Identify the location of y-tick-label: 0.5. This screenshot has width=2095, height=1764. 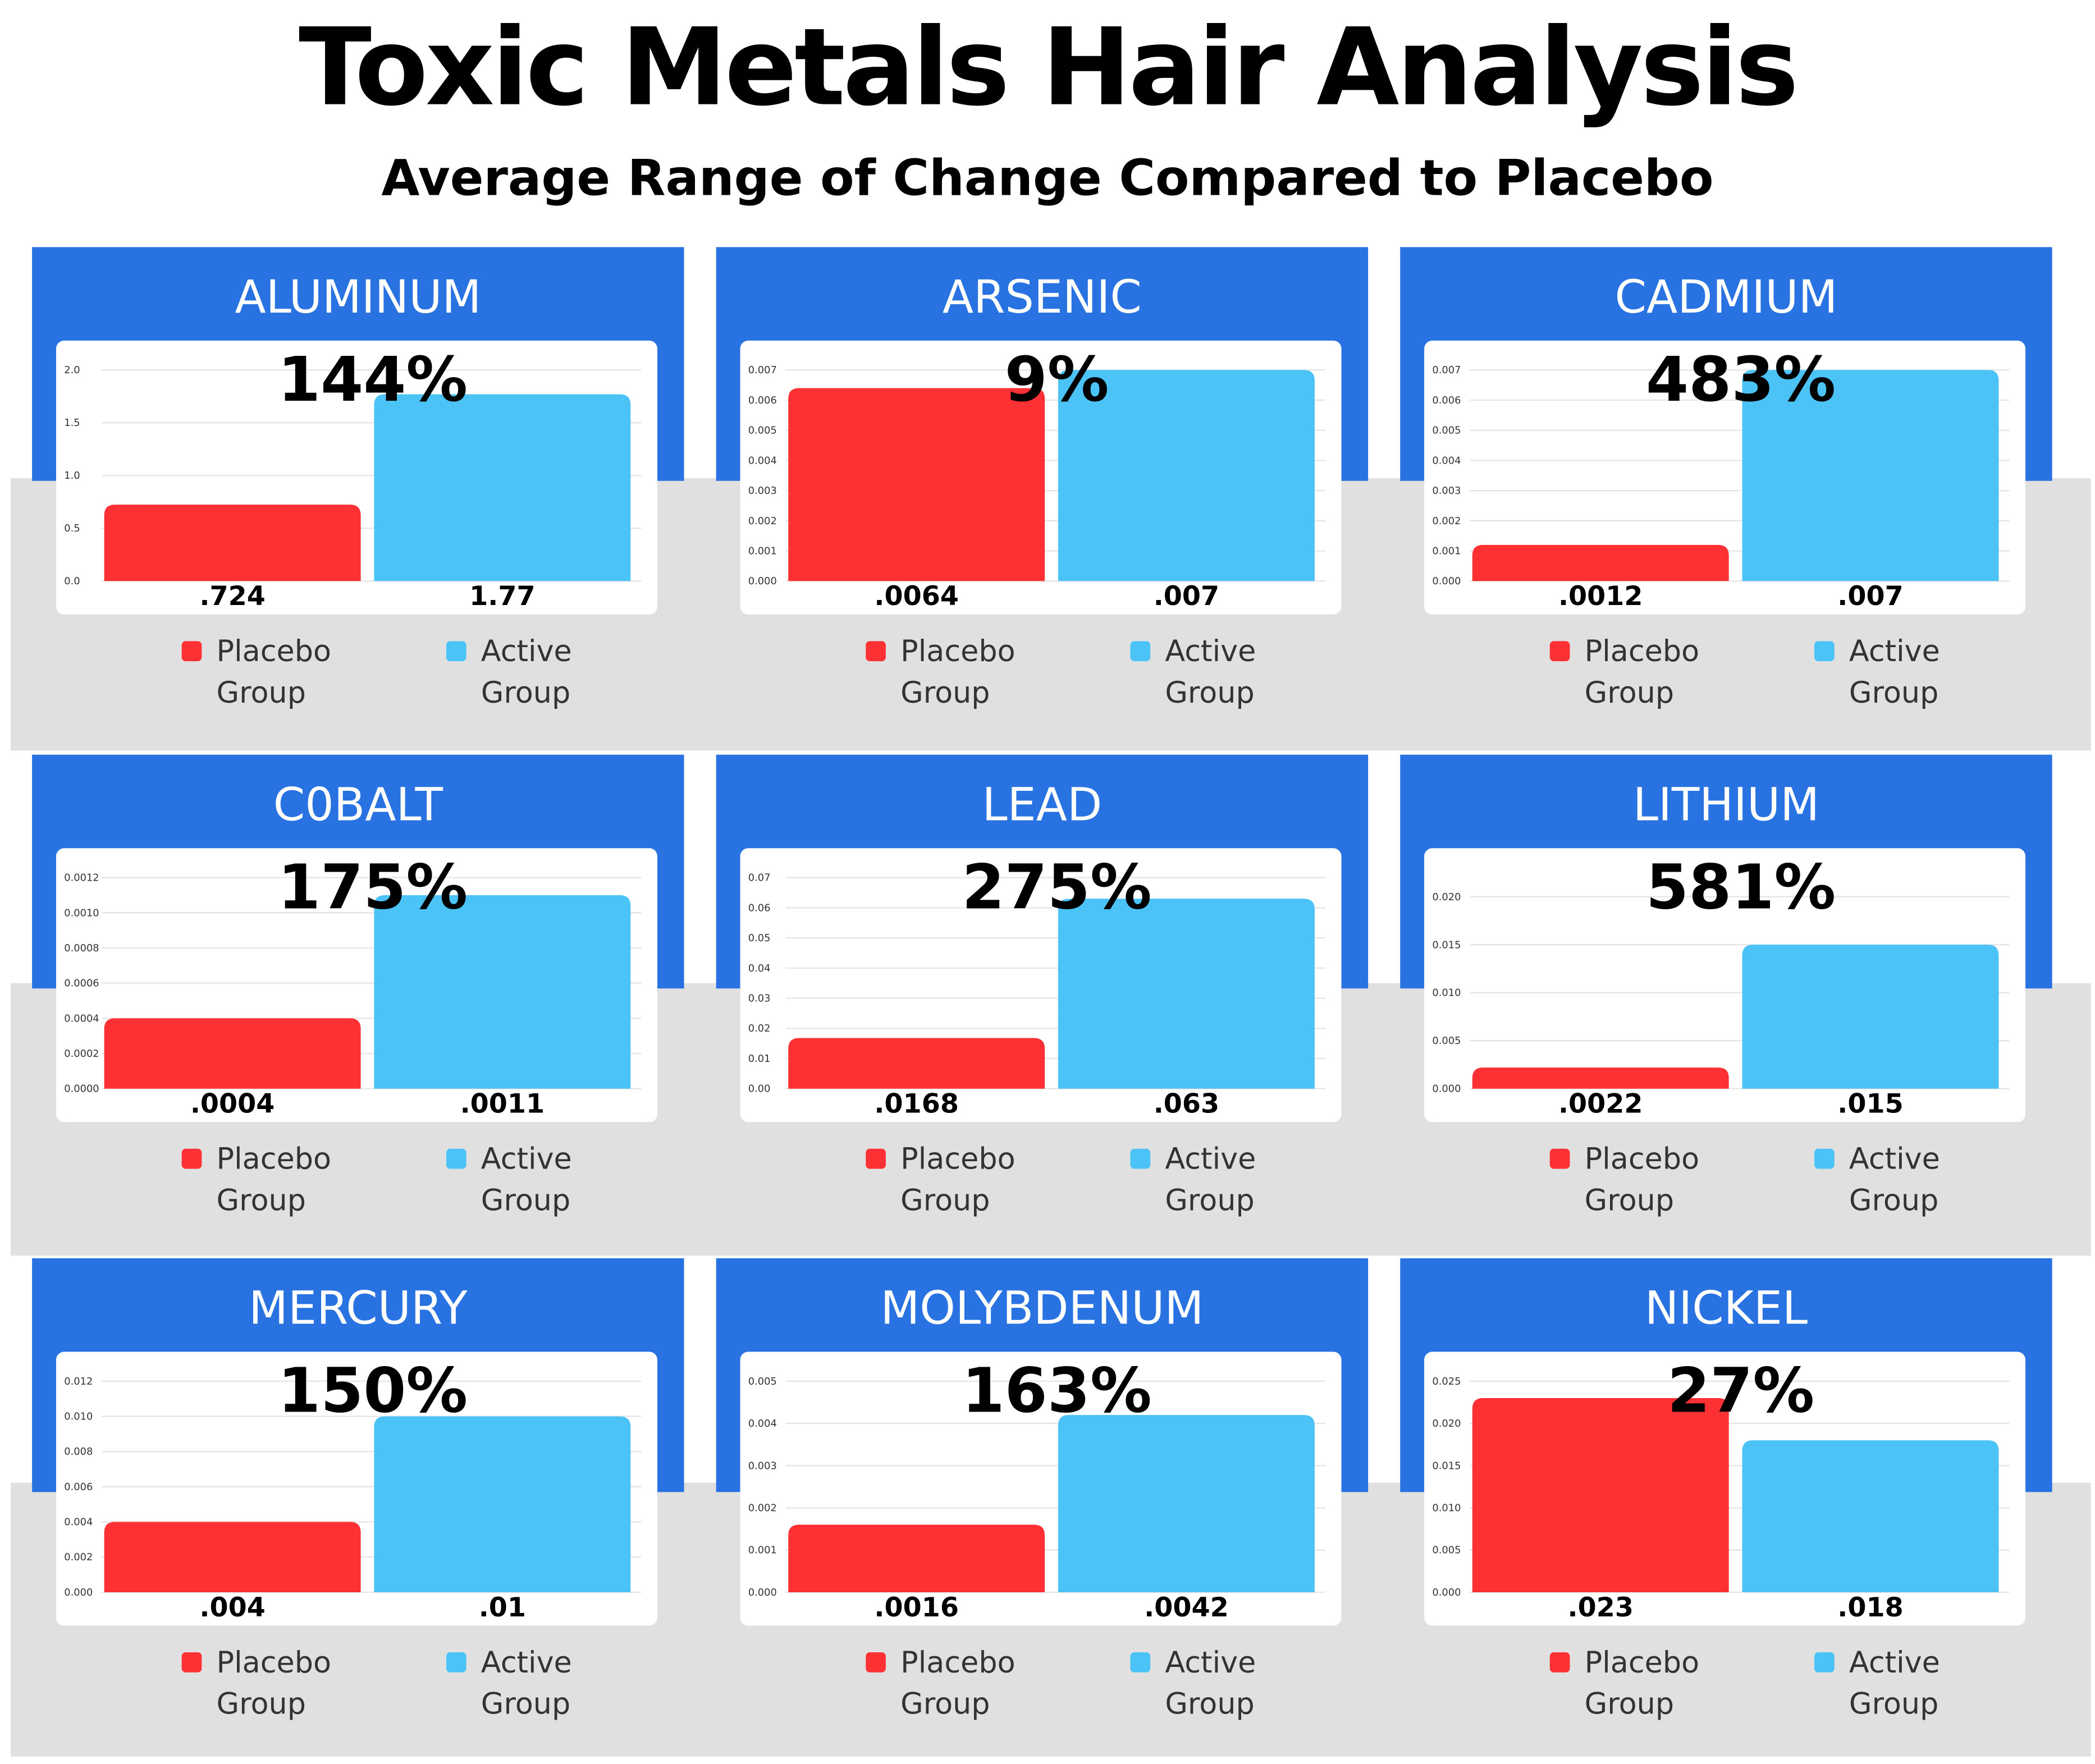
(72, 528).